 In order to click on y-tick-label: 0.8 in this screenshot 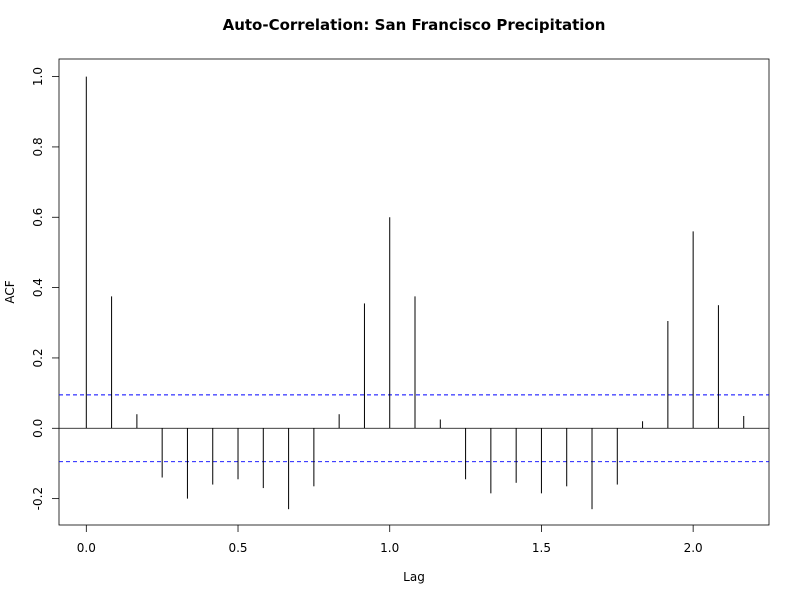, I will do `click(38, 146)`.